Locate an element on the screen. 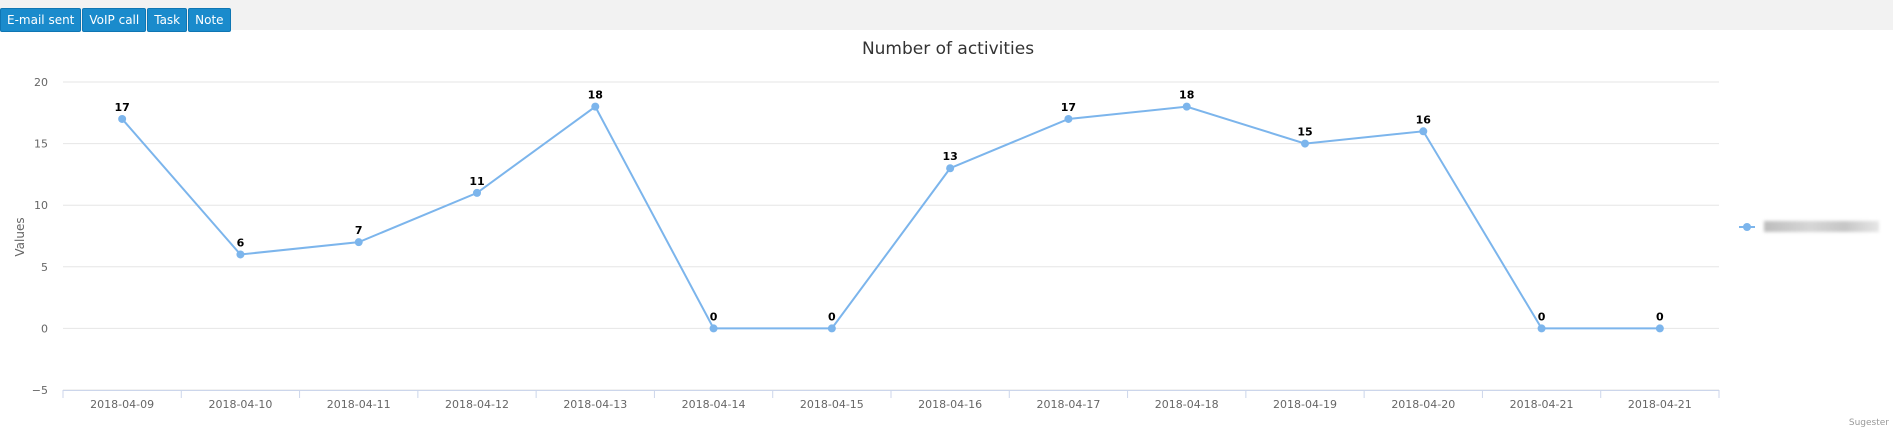 Image resolution: width=1893 pixels, height=430 pixels. y-tick-label: 10 is located at coordinates (41, 205).